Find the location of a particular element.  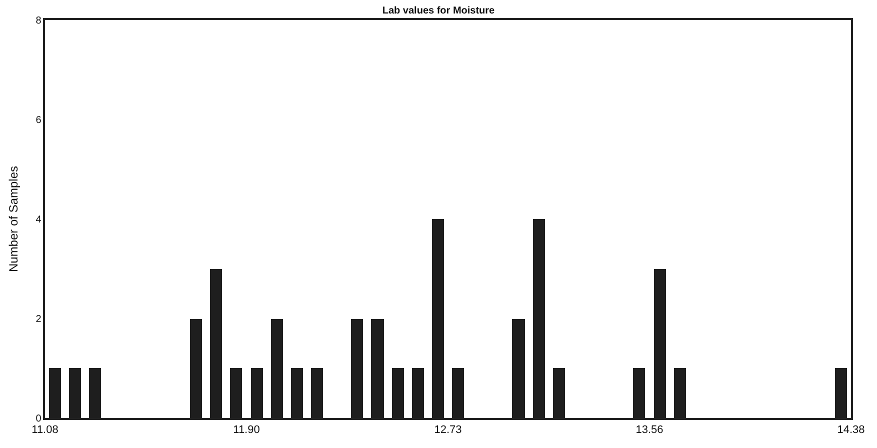

x-tick-label: 13.56 is located at coordinates (650, 430).